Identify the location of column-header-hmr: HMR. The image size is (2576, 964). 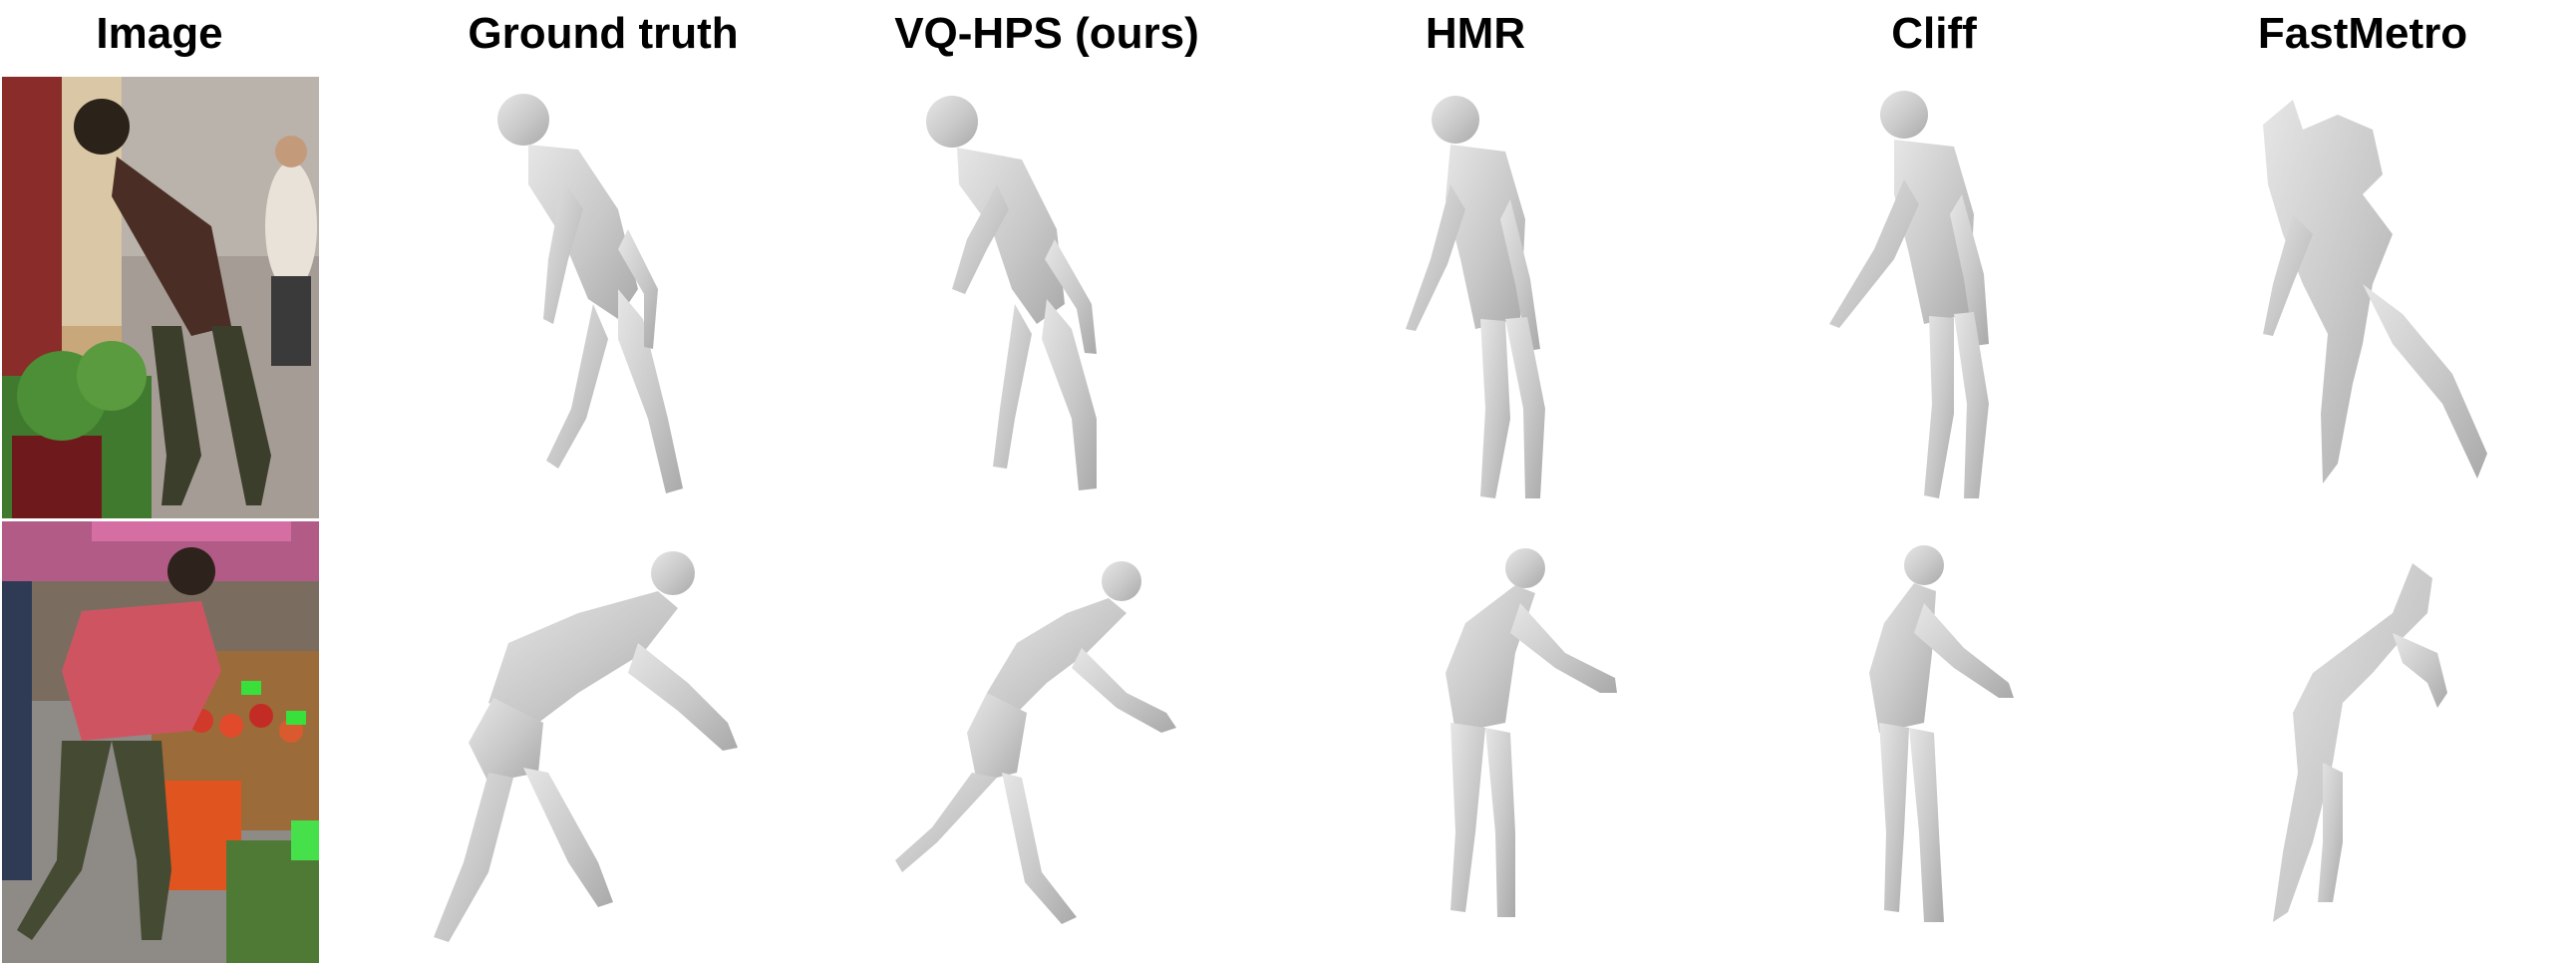
(1475, 33).